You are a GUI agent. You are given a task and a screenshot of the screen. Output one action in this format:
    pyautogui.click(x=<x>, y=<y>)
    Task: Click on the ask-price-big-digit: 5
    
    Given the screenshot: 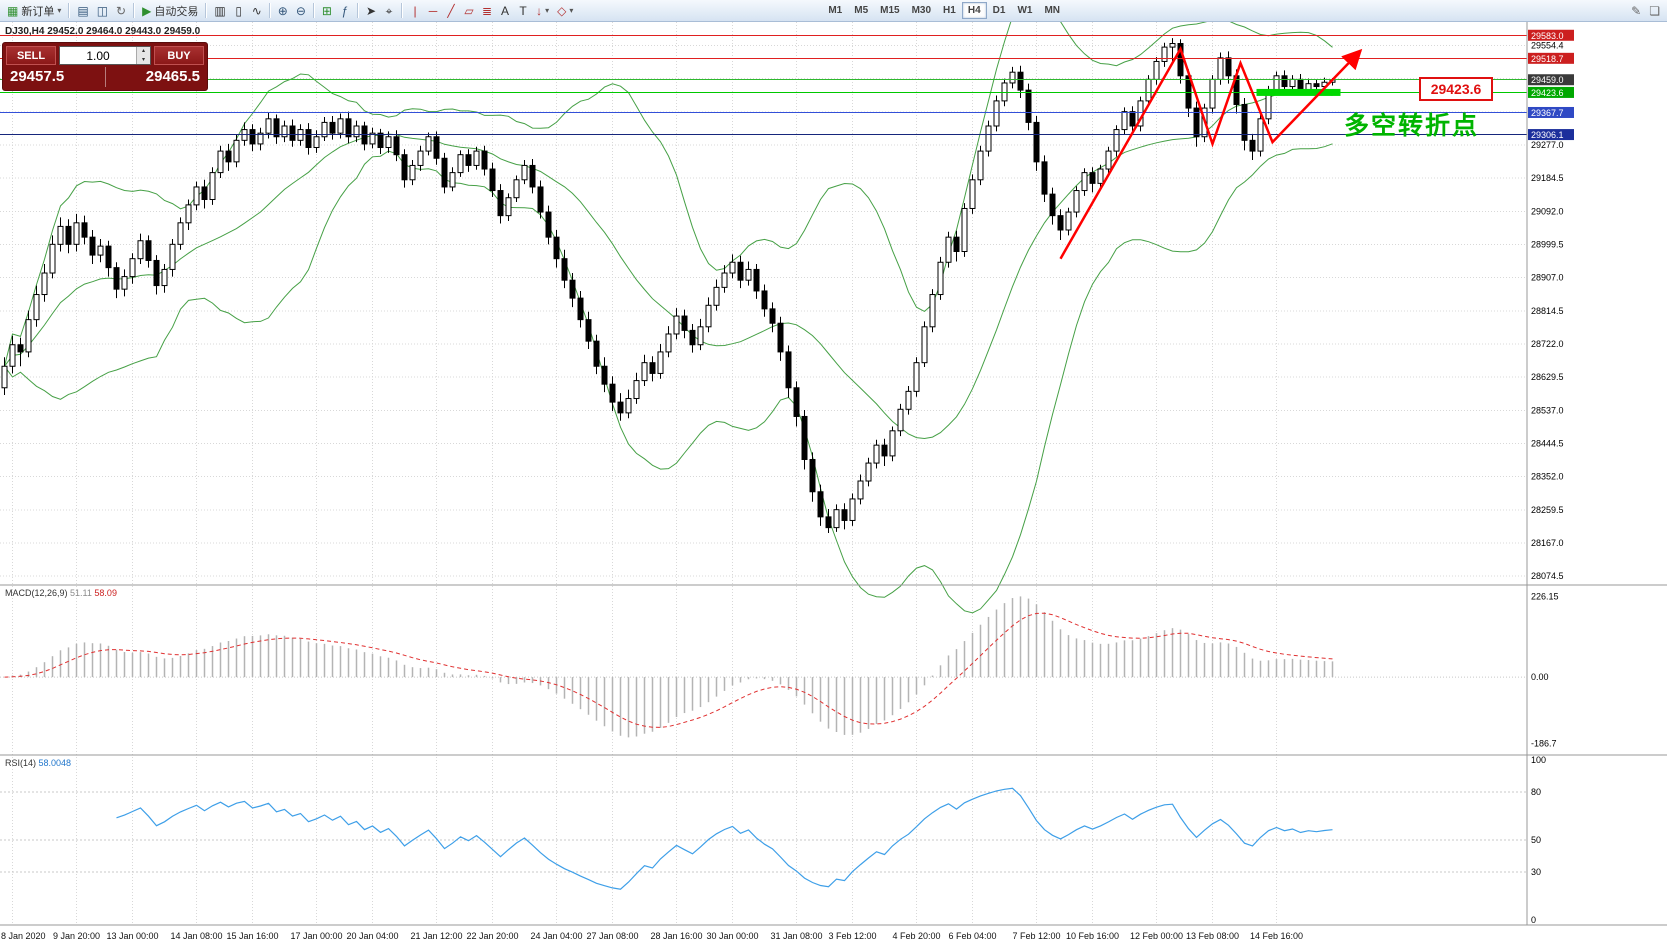 What is the action you would take?
    pyautogui.click(x=195, y=76)
    